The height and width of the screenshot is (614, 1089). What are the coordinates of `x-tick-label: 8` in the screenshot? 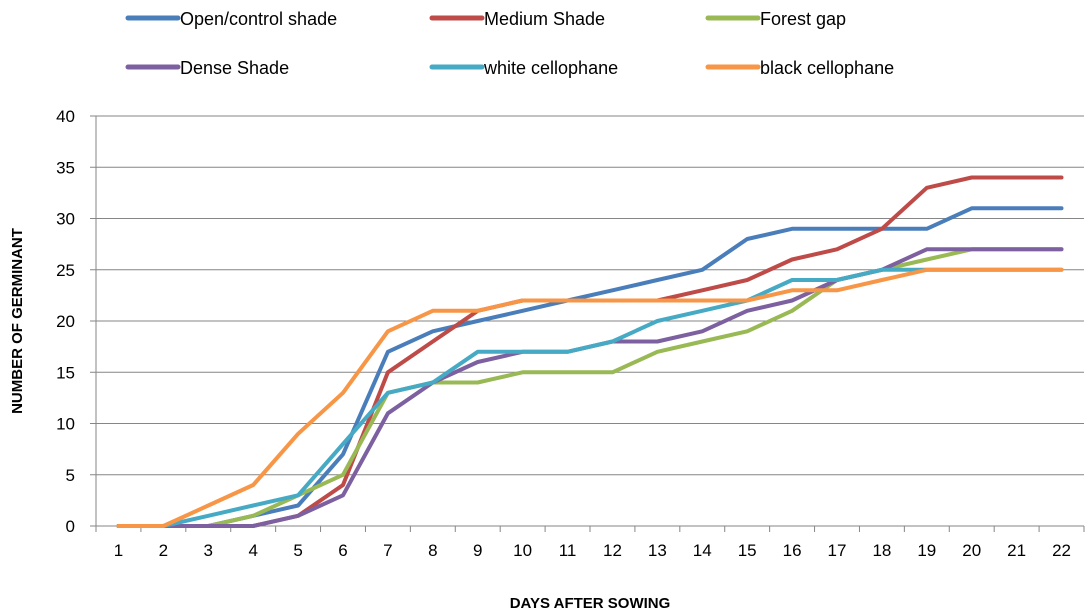 It's located at (432, 550).